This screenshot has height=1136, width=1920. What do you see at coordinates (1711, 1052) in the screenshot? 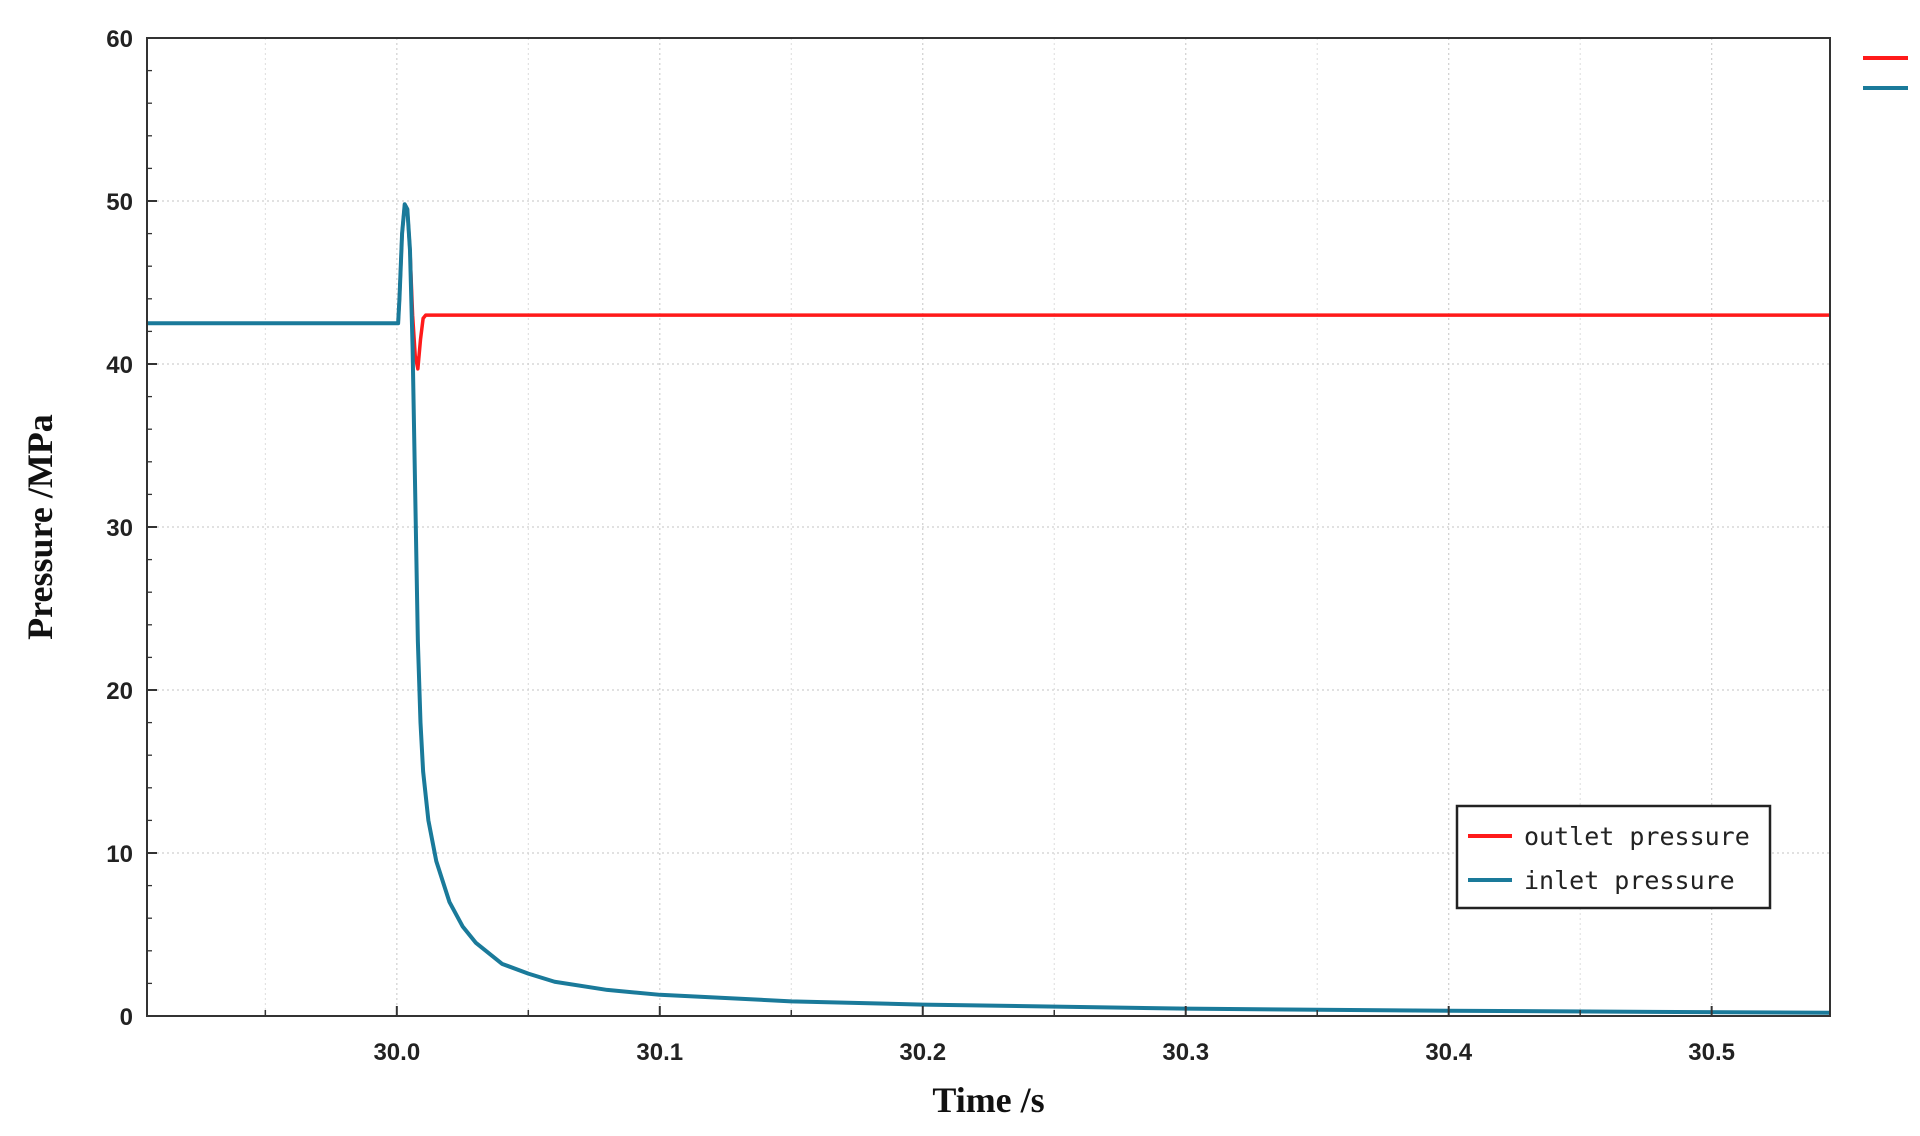
I see `x-tick-label: 30.5` at bounding box center [1711, 1052].